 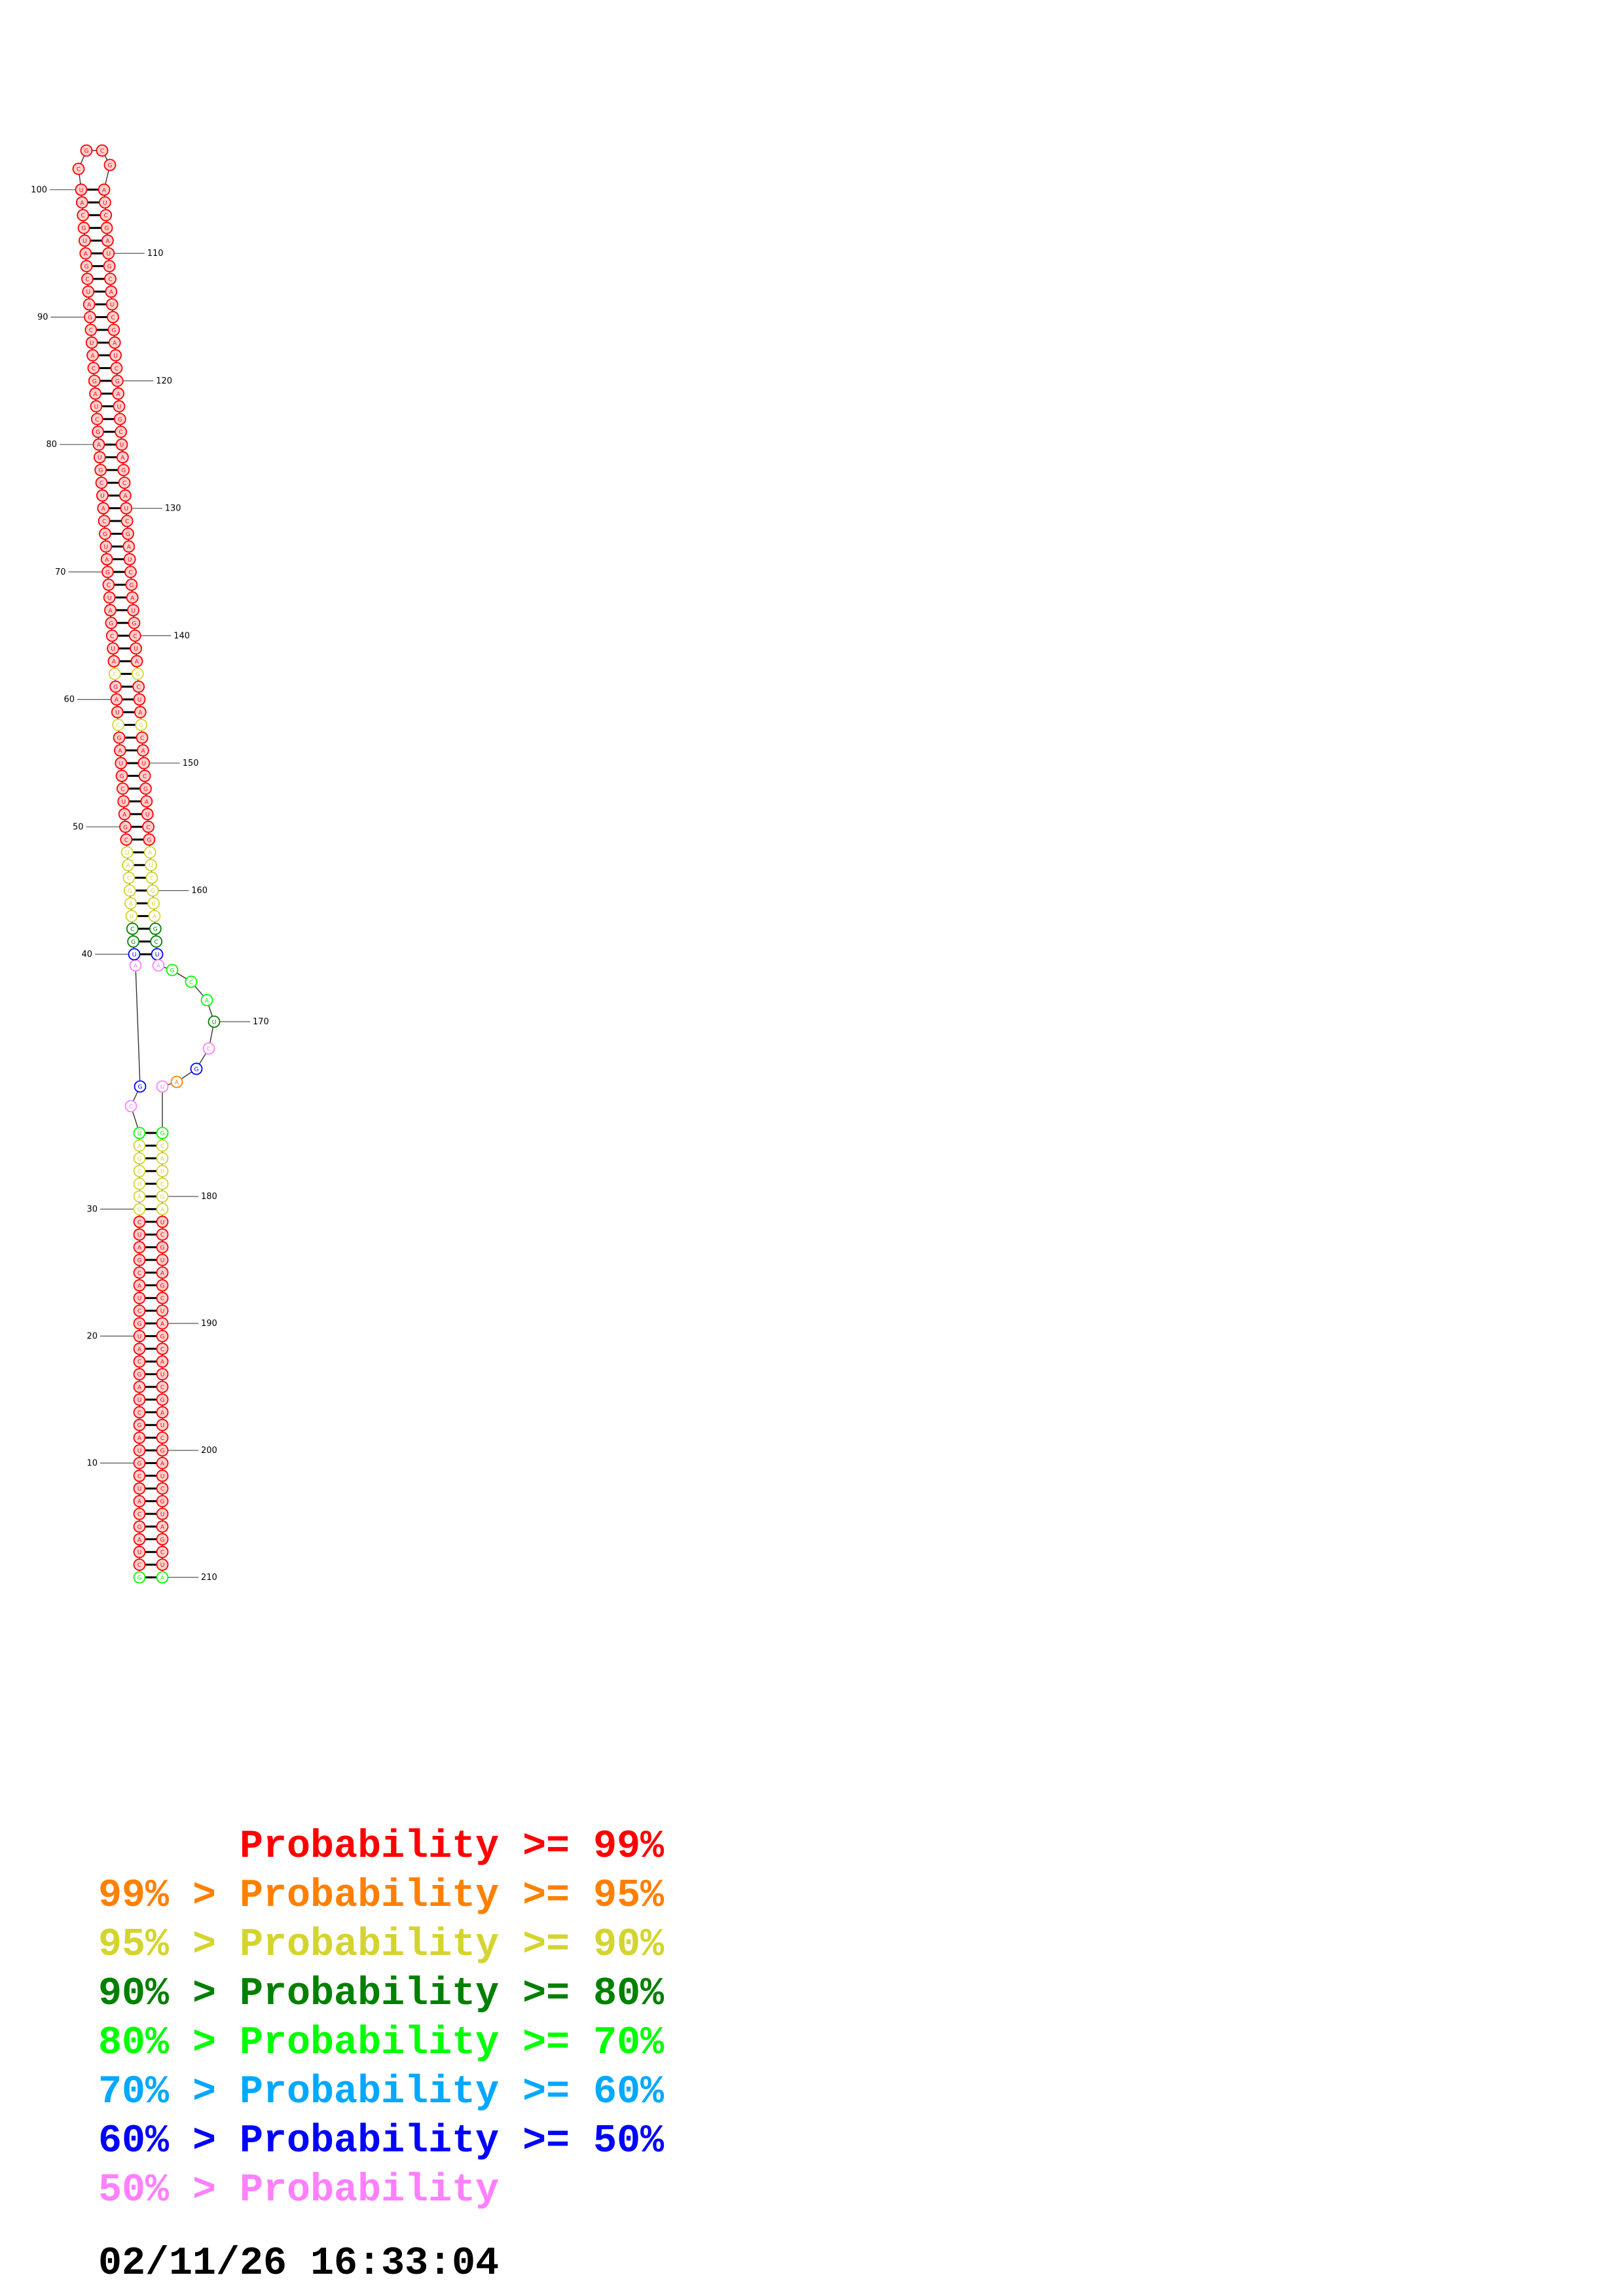 I want to click on base-pair-bonds, so click(x=121, y=883).